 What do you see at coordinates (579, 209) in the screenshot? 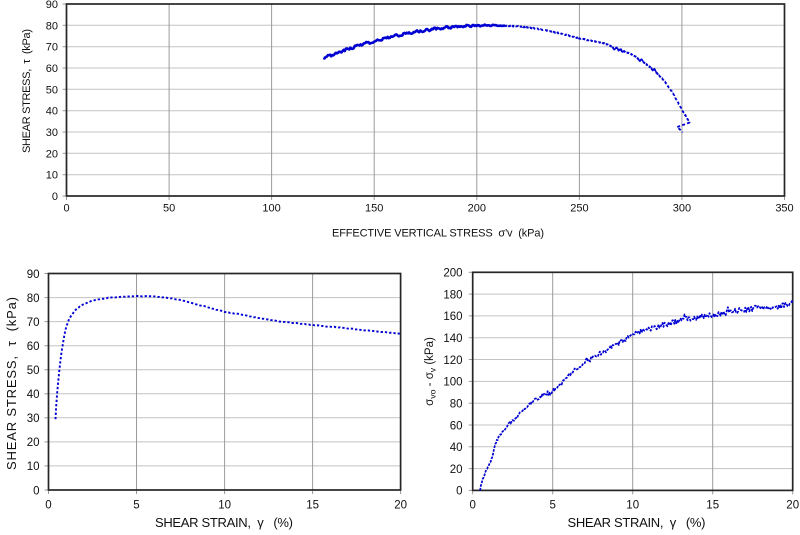
I see `svg-text: 250` at bounding box center [579, 209].